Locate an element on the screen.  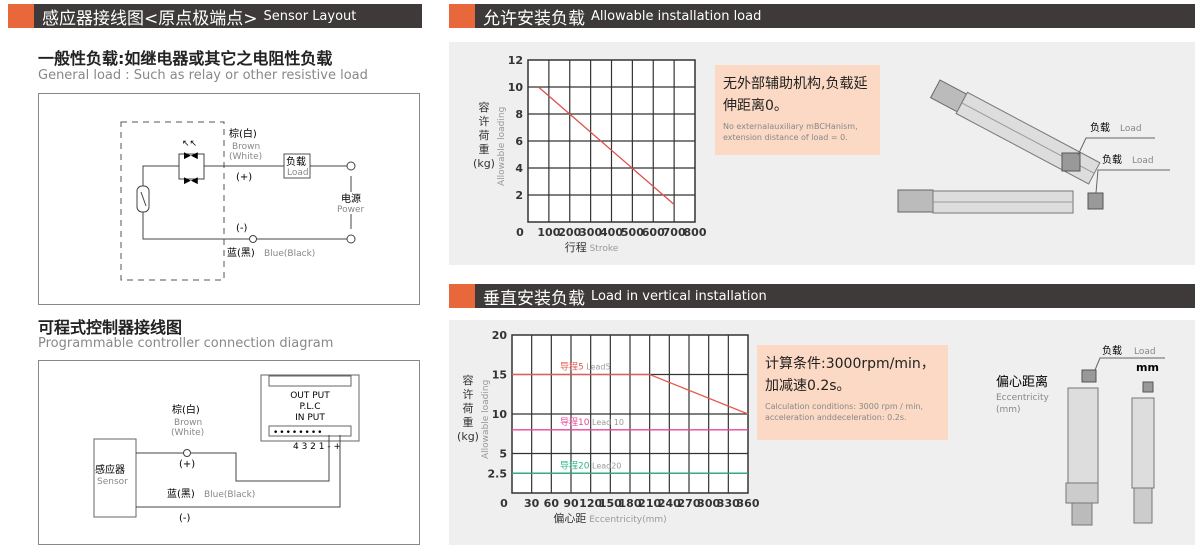
blue-cn: 蓝(黑) is located at coordinates (181, 494).